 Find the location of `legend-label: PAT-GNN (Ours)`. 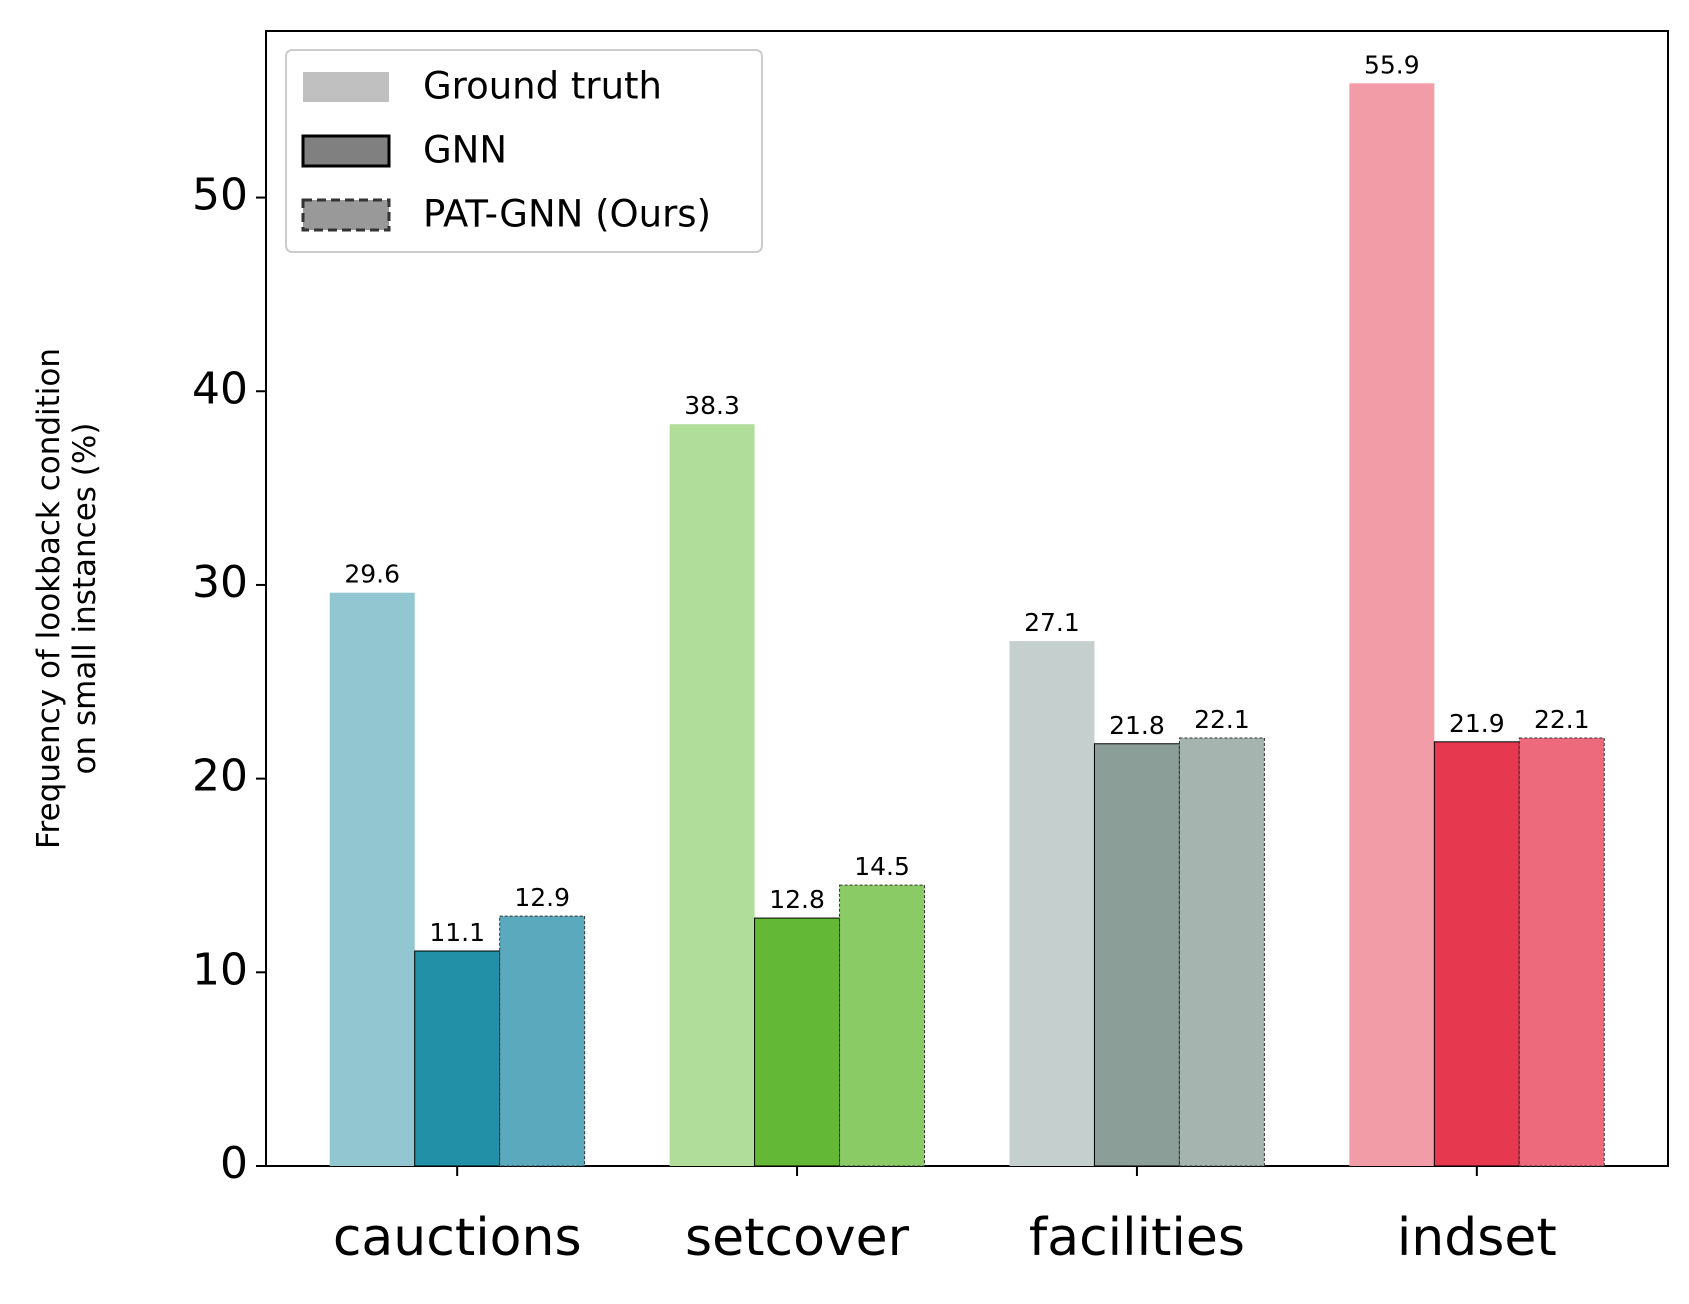

legend-label: PAT-GNN (Ours) is located at coordinates (567, 214).